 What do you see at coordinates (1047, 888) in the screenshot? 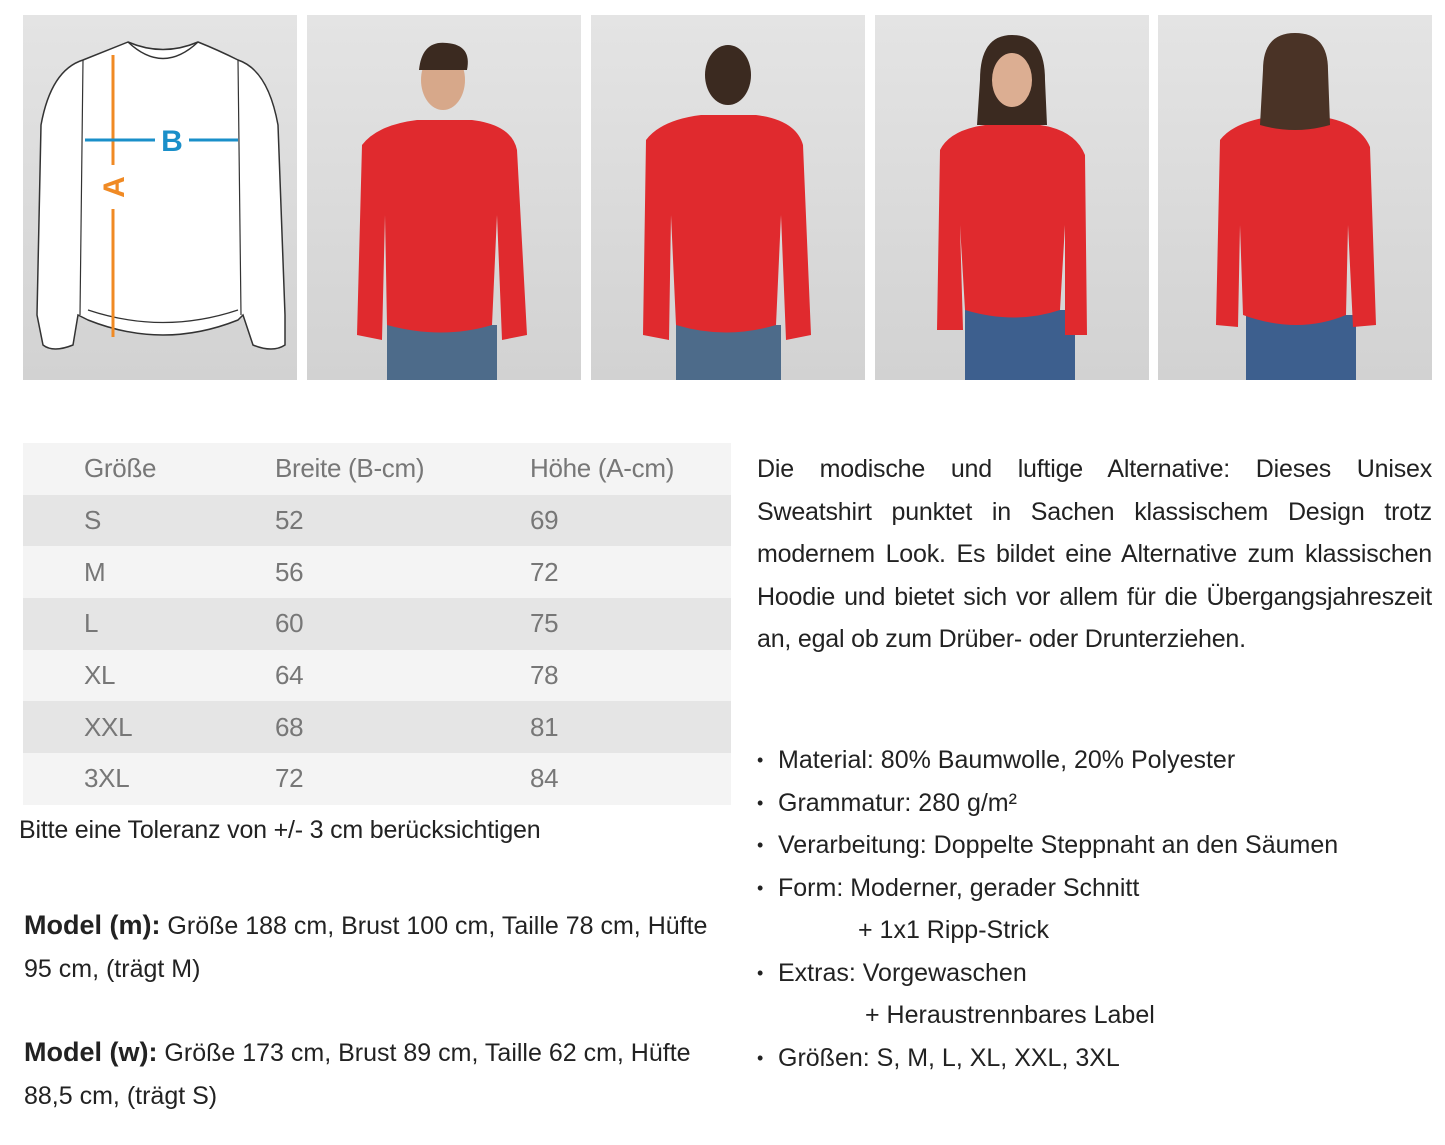
I see `spec-item: Form: Moderner, gerader Schnitt` at bounding box center [1047, 888].